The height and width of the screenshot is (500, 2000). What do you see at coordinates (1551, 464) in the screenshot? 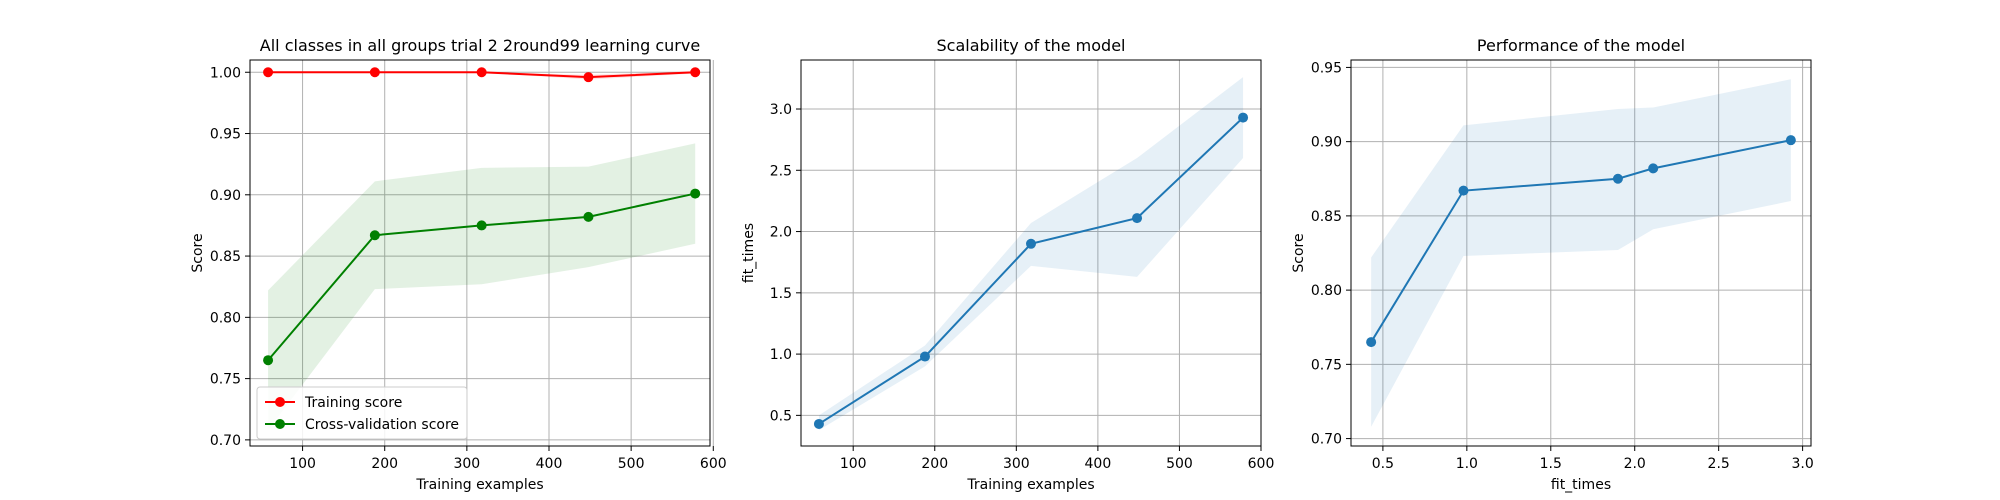
I see `x-tick-label: 1.5` at bounding box center [1551, 464].